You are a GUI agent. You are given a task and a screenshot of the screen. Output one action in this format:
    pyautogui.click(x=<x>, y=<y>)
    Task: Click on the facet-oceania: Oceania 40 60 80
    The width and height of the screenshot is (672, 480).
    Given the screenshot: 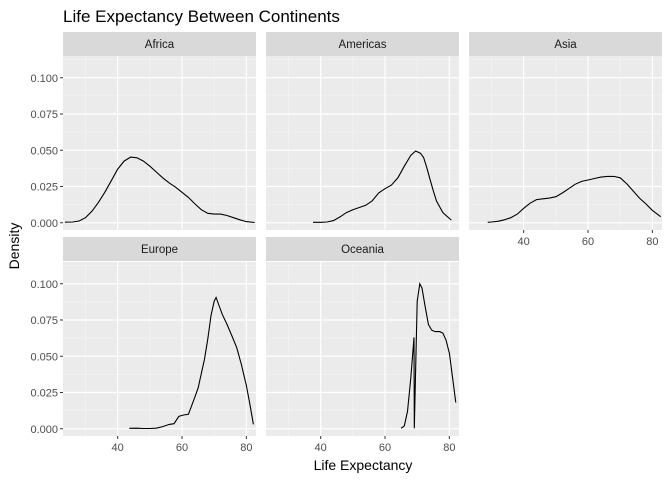 What is the action you would take?
    pyautogui.click(x=362, y=345)
    